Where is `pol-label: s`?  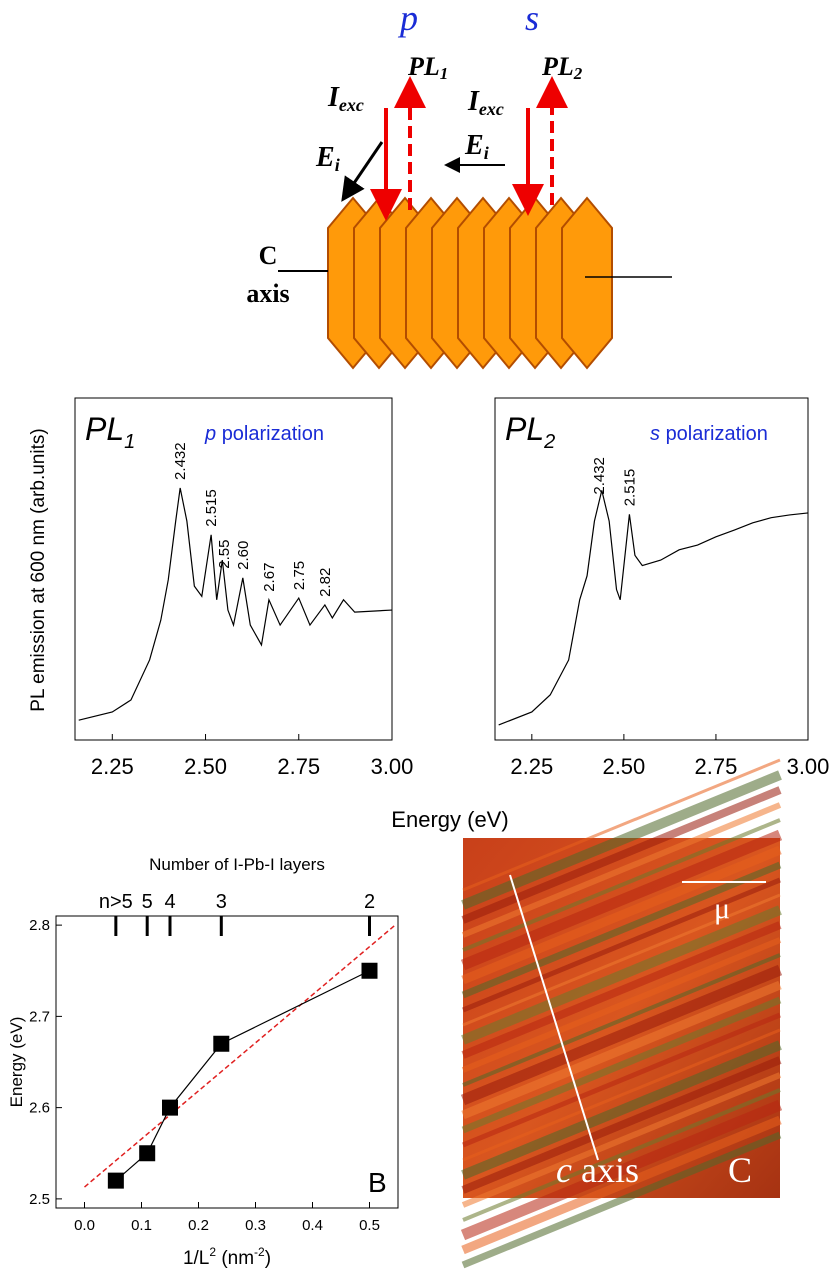
pol-label: s is located at coordinates (532, 19).